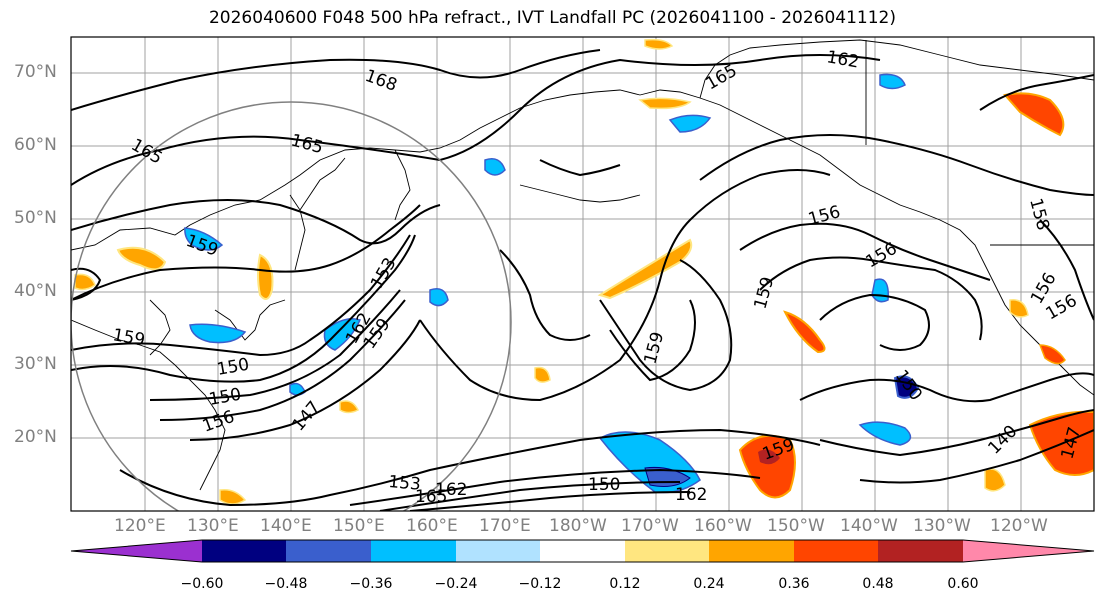 The height and width of the screenshot is (604, 1105). Describe the element at coordinates (869, 526) in the screenshot. I see `lon-label: 140°W` at that location.